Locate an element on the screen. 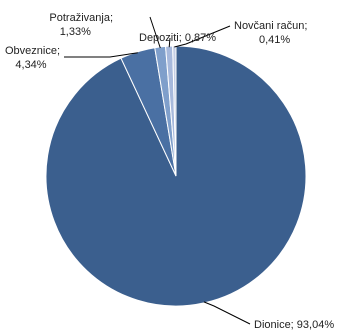 Image resolution: width=348 pixels, height=336 pixels. slice-label-line: Dionice; 93,04% is located at coordinates (294, 325).